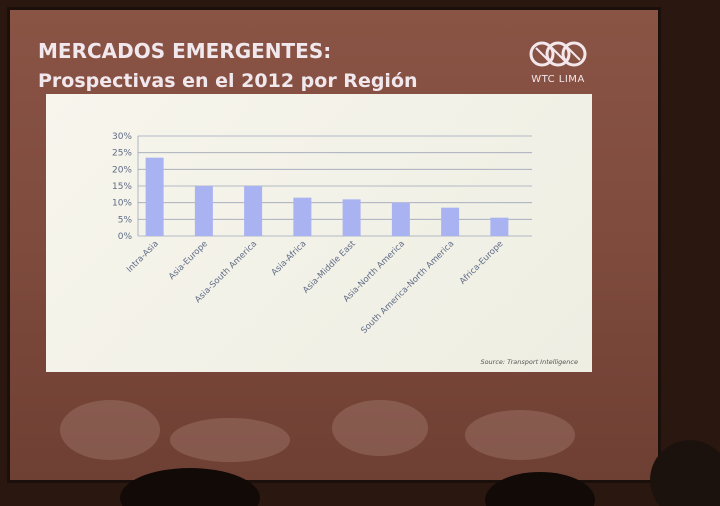  I want to click on x-tick-label: Africa-Europe, so click(482, 263).